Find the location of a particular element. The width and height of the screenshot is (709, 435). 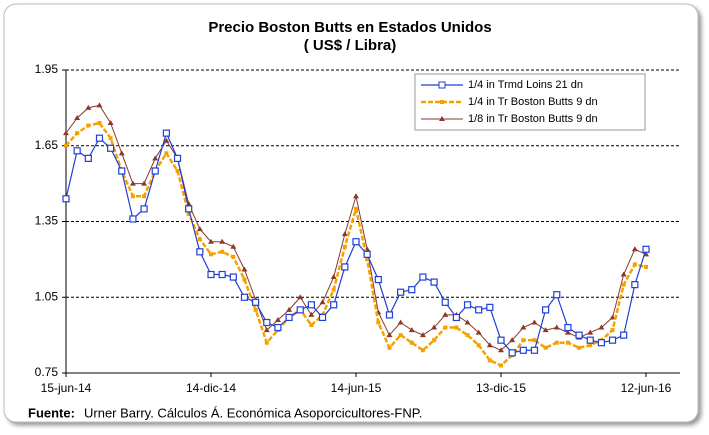

legend-label: 1/4 in Tr Boston Butts 9 dn is located at coordinates (533, 102).